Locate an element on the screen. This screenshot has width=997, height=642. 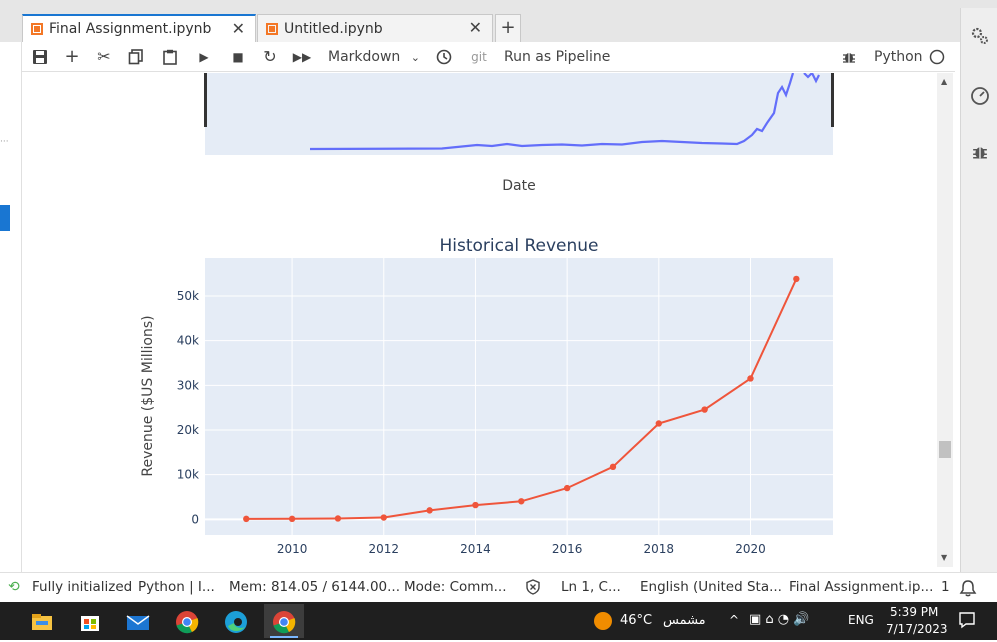
stop-button: ■ is located at coordinates (238, 57).